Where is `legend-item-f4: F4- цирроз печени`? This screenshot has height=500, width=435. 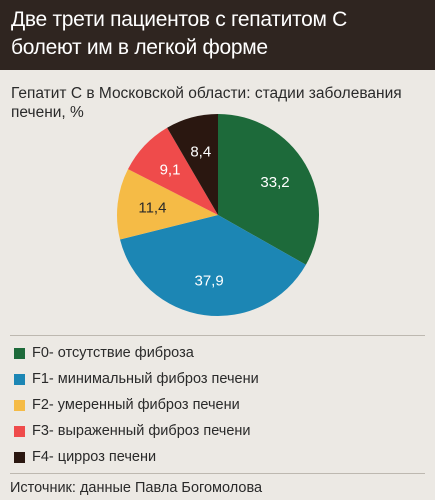 legend-item-f4: F4- цирроз печени is located at coordinates (217, 457).